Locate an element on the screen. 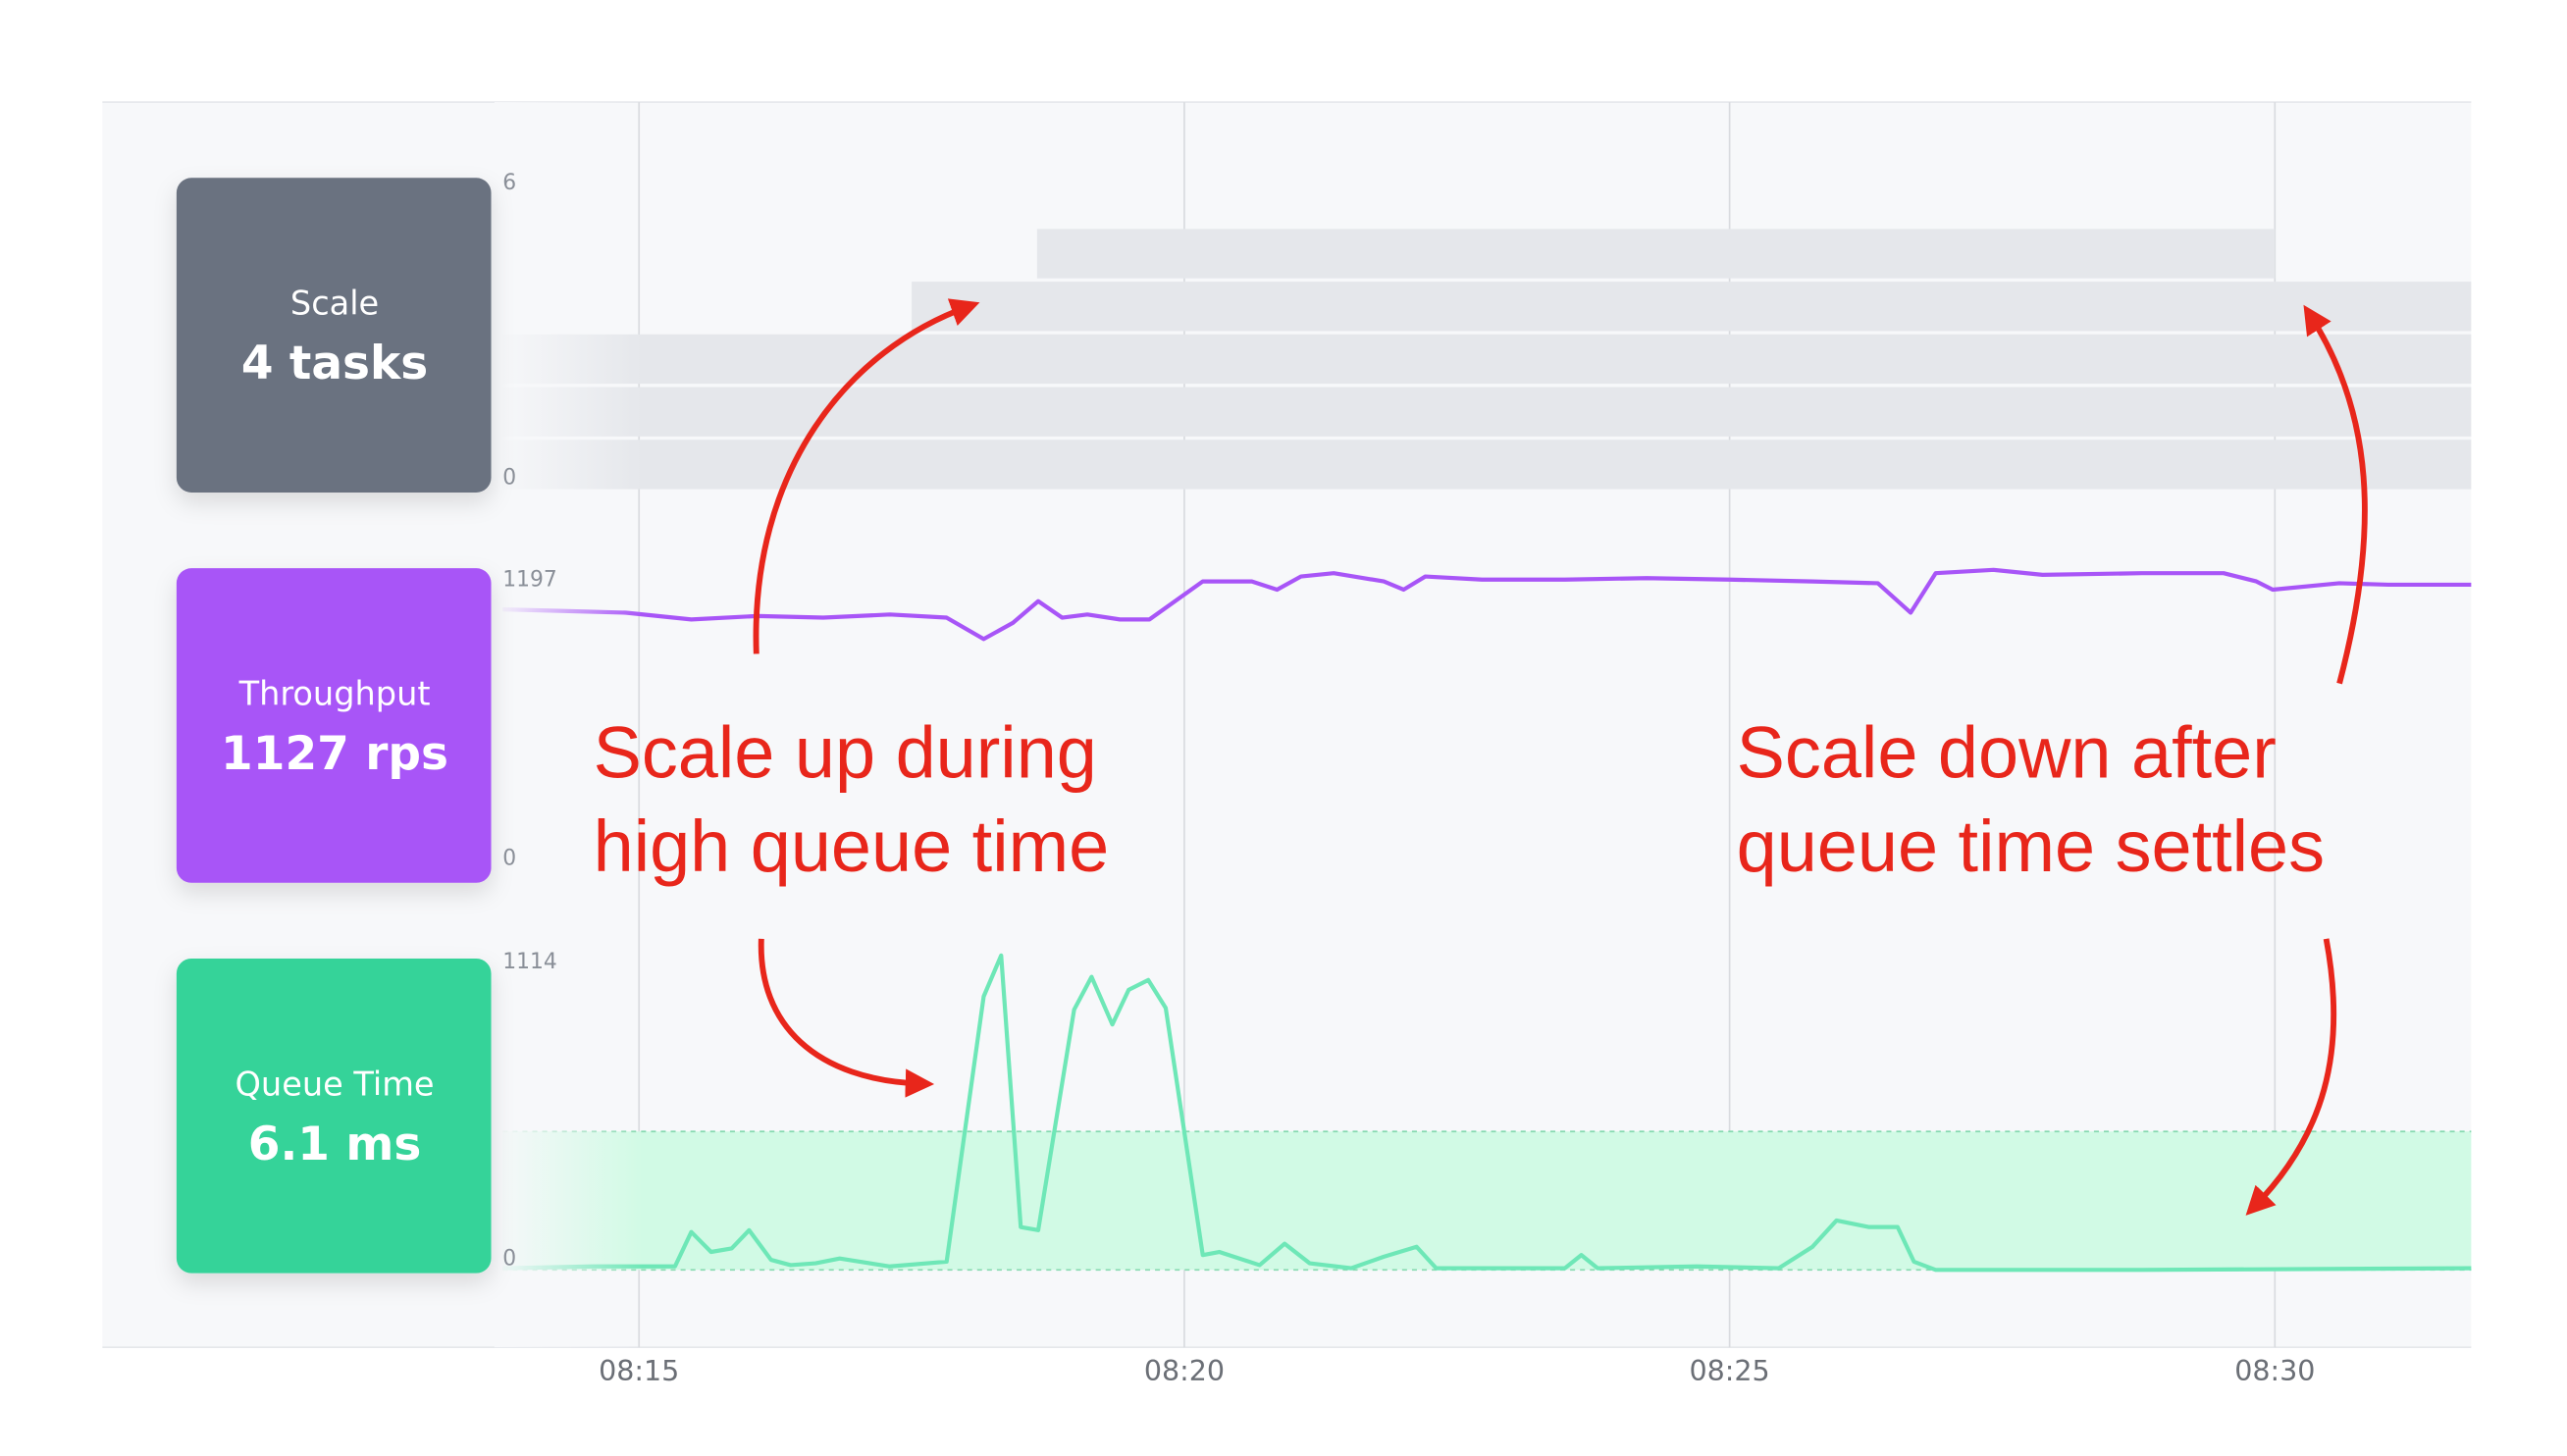 The image size is (2567, 1456). x-tick-label: 08:25 is located at coordinates (1730, 1371).